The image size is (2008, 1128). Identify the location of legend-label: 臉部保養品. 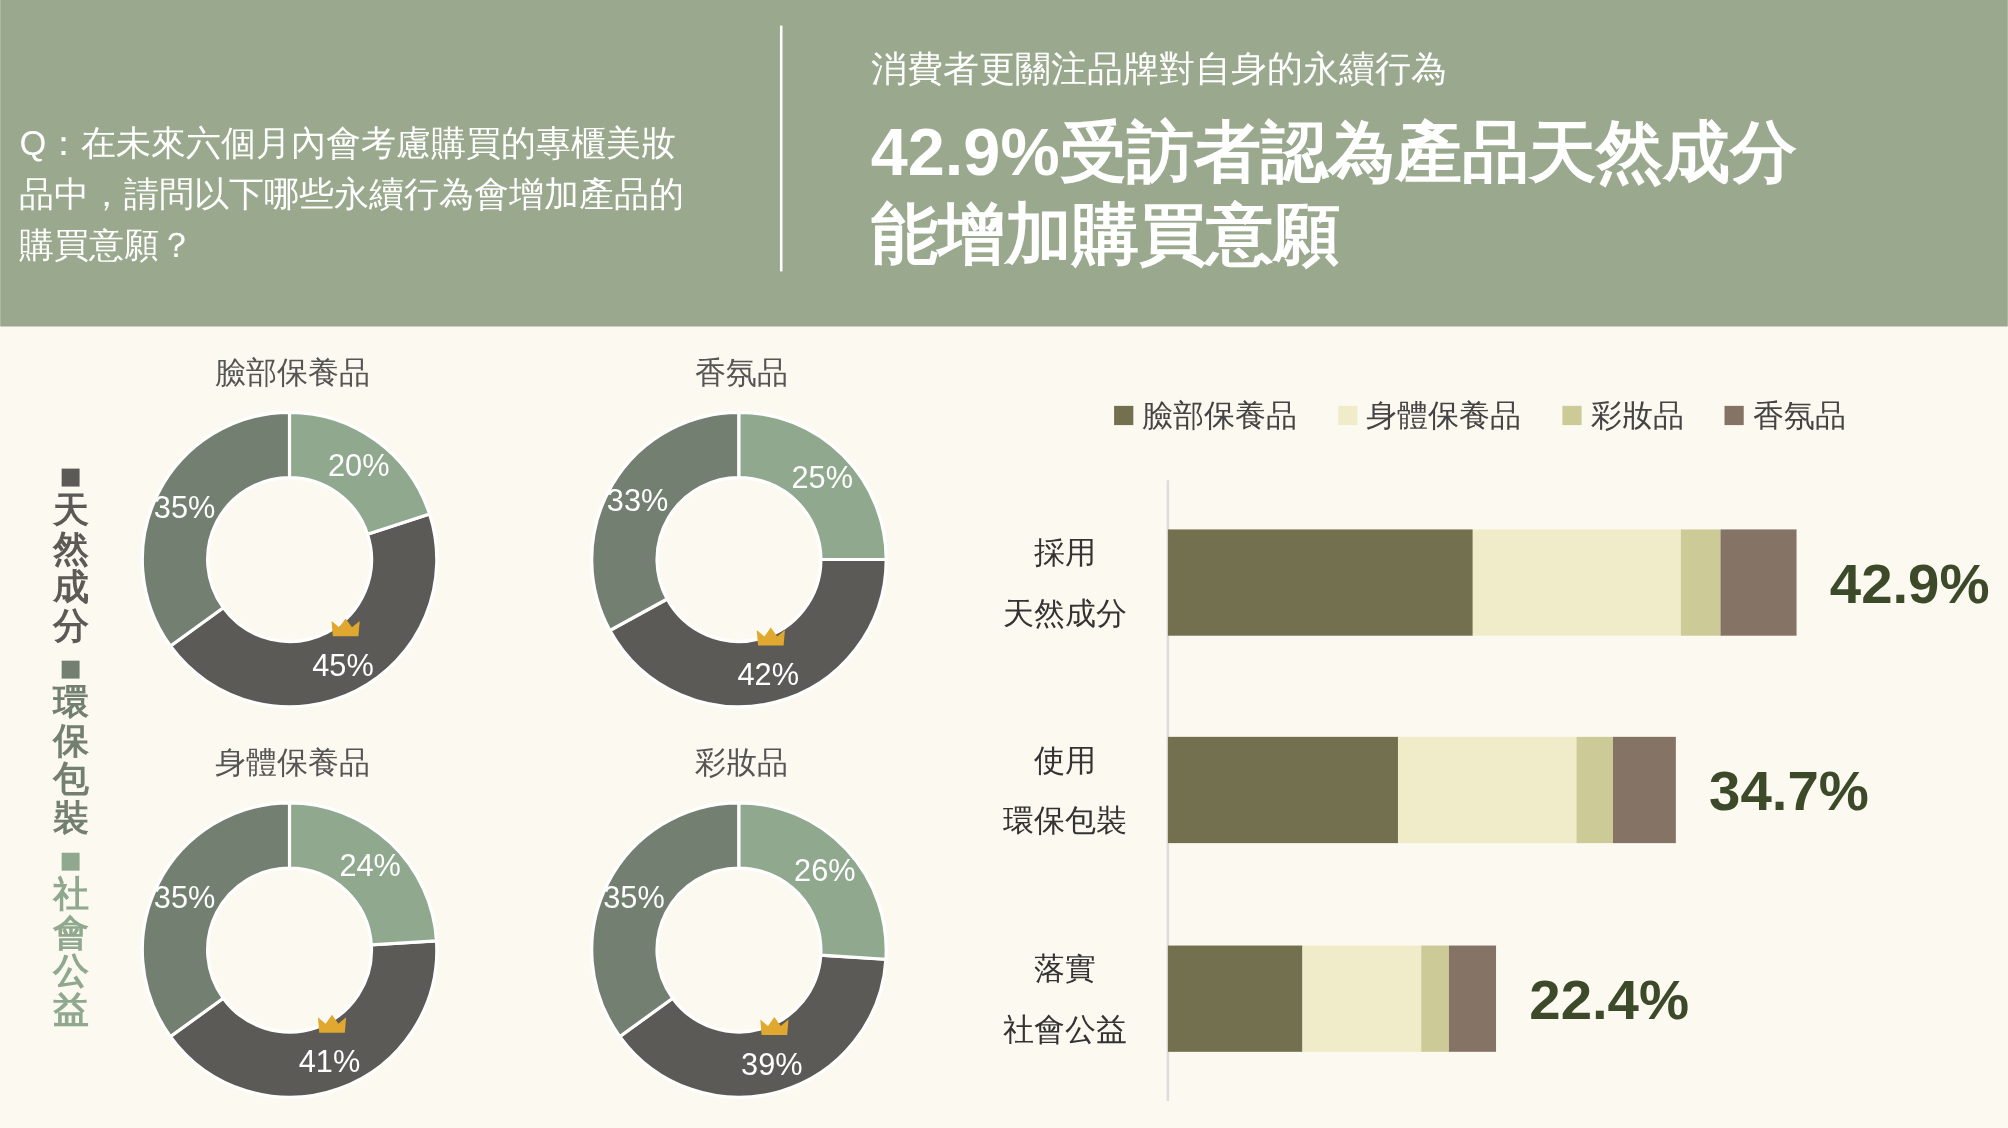
(1220, 416).